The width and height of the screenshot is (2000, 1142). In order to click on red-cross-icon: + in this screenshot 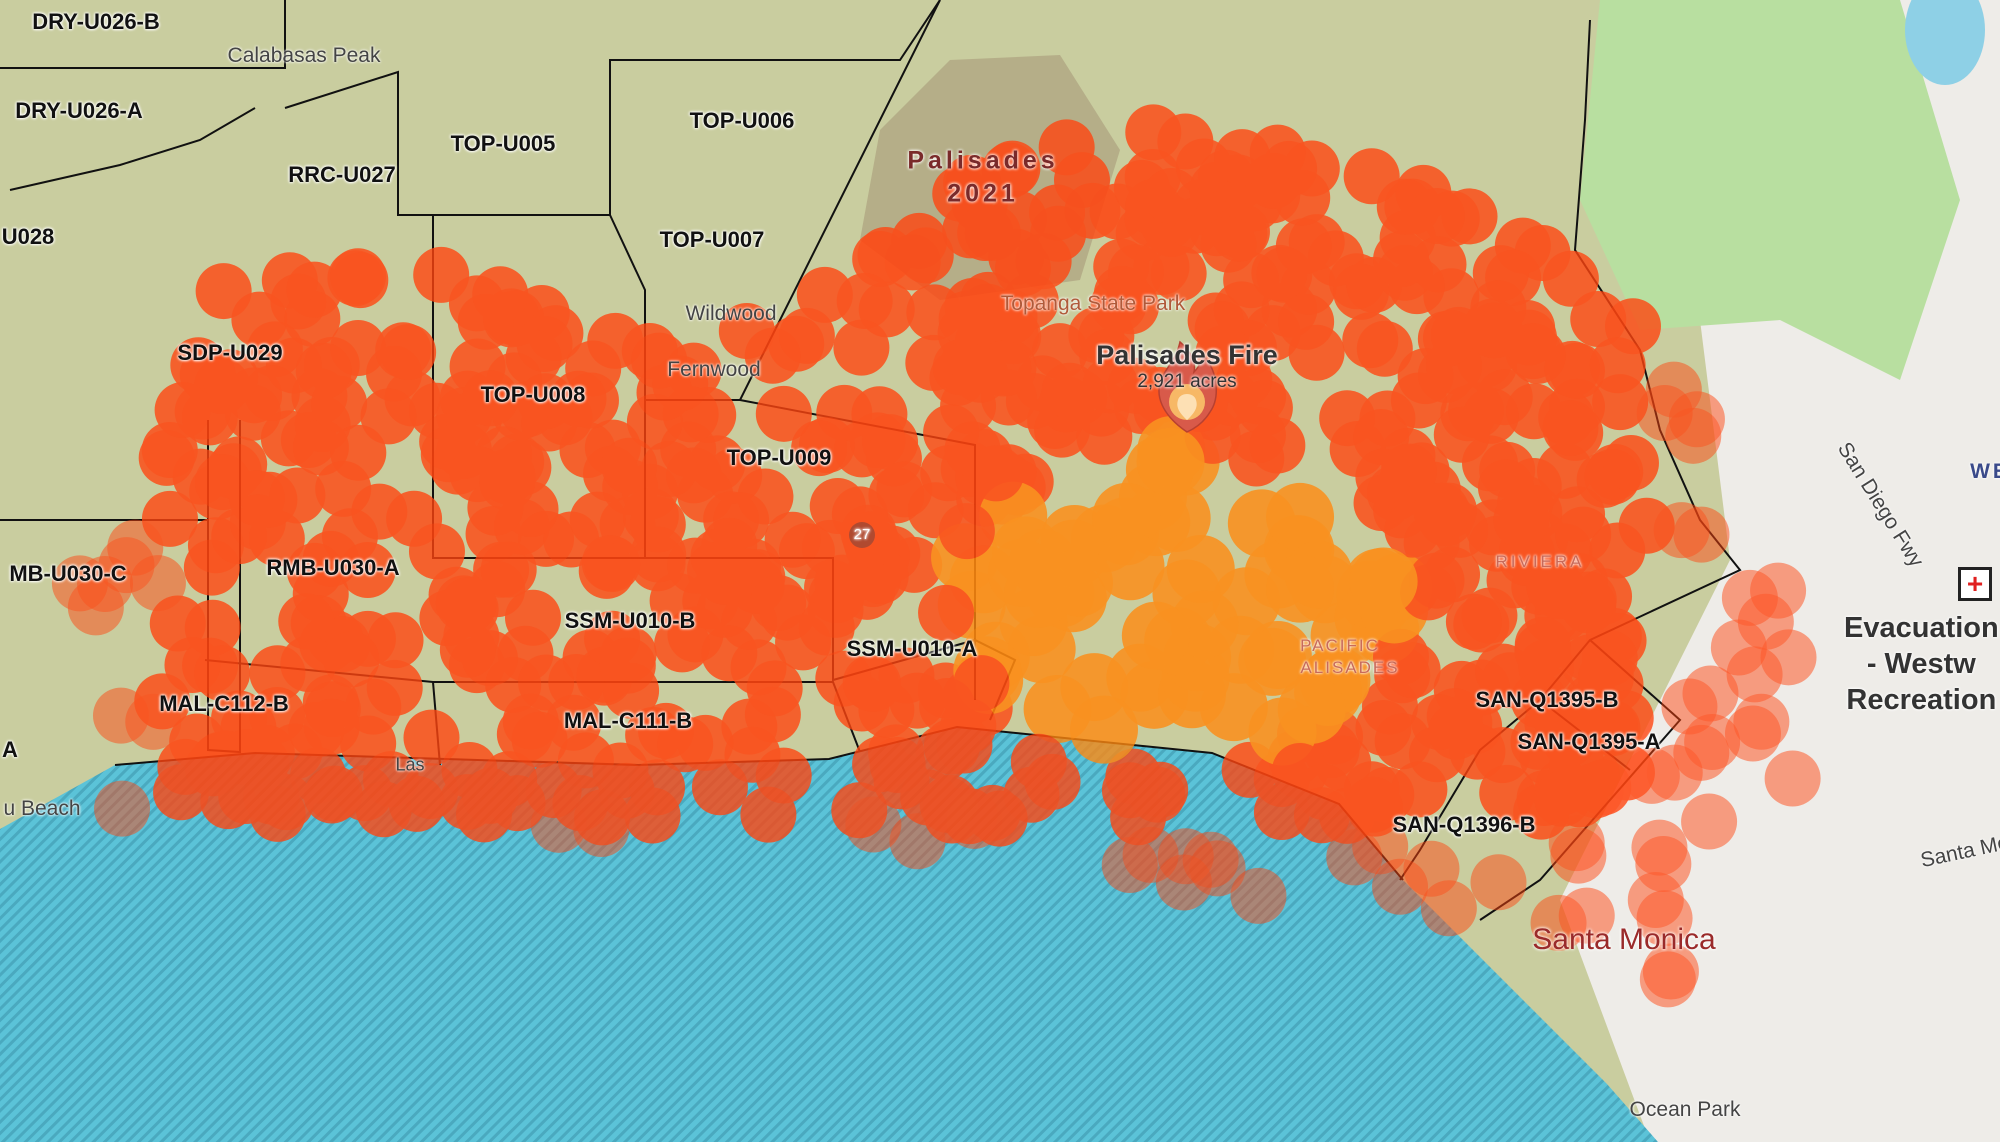, I will do `click(1975, 584)`.